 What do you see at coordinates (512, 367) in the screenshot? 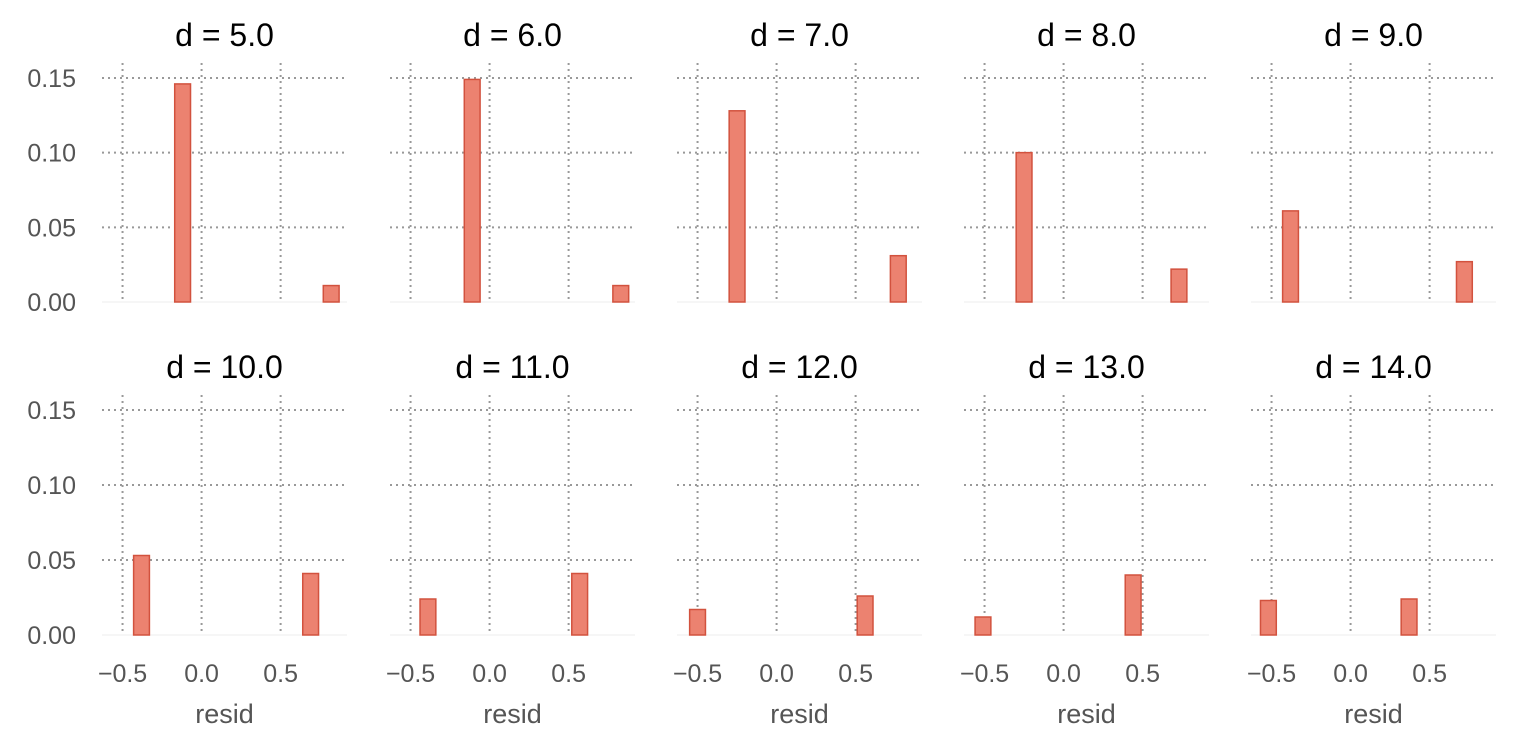
I see `panel-title: d = 11.0` at bounding box center [512, 367].